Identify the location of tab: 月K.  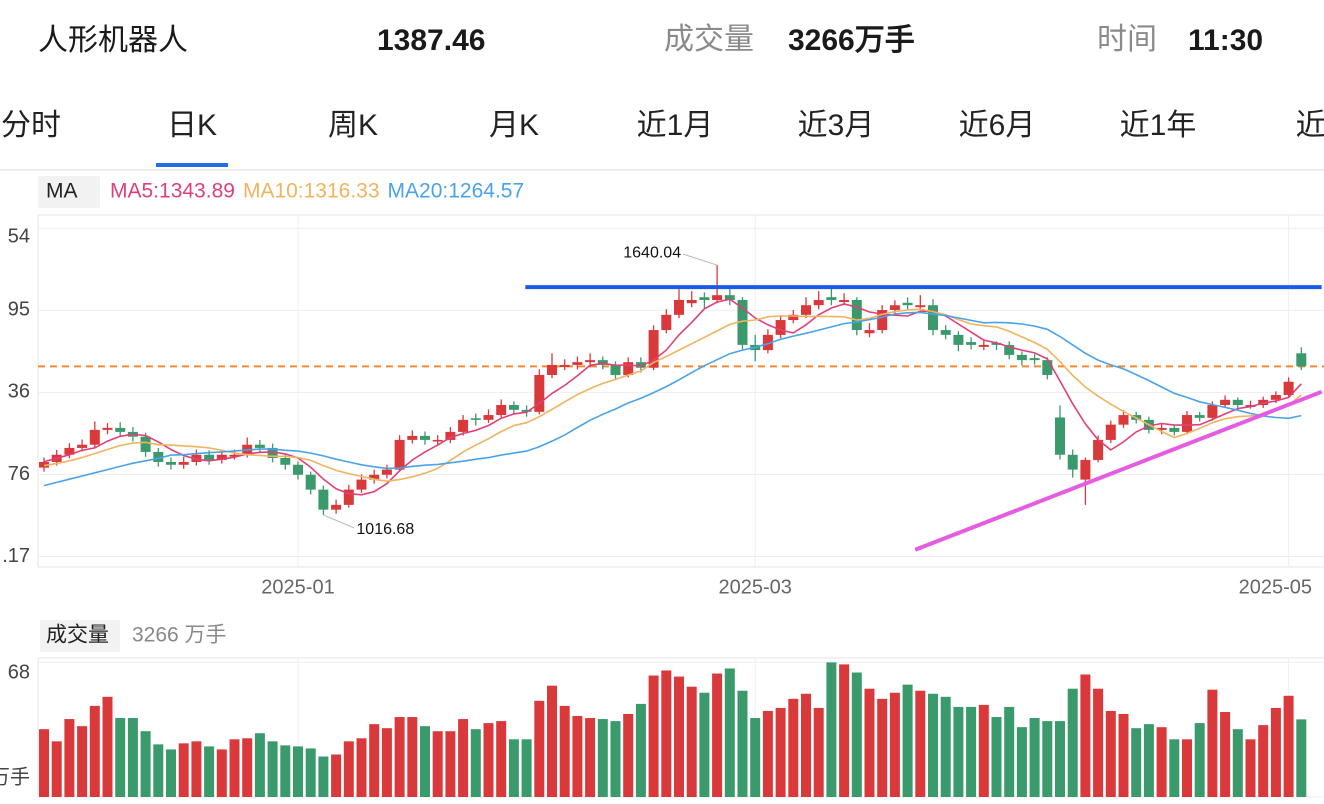
(514, 125).